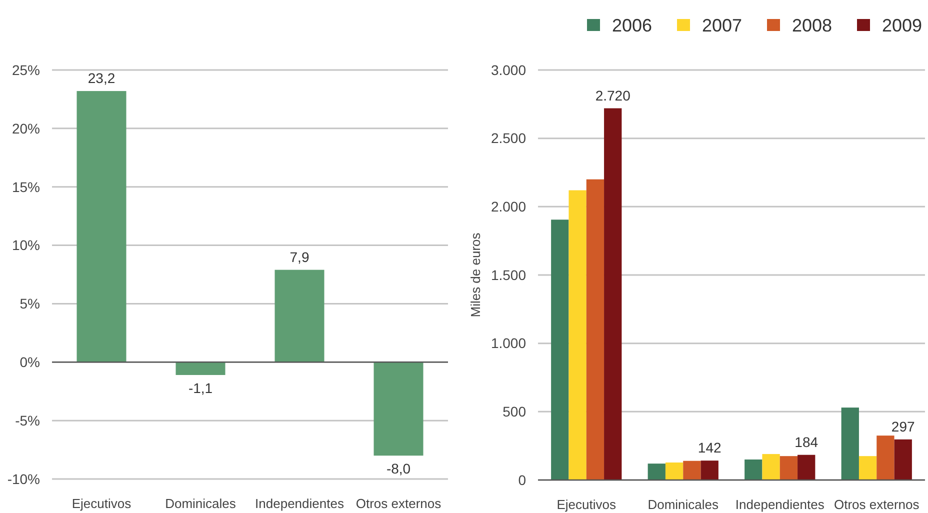 This screenshot has width=928, height=513. I want to click on data-label: 184, so click(806, 442).